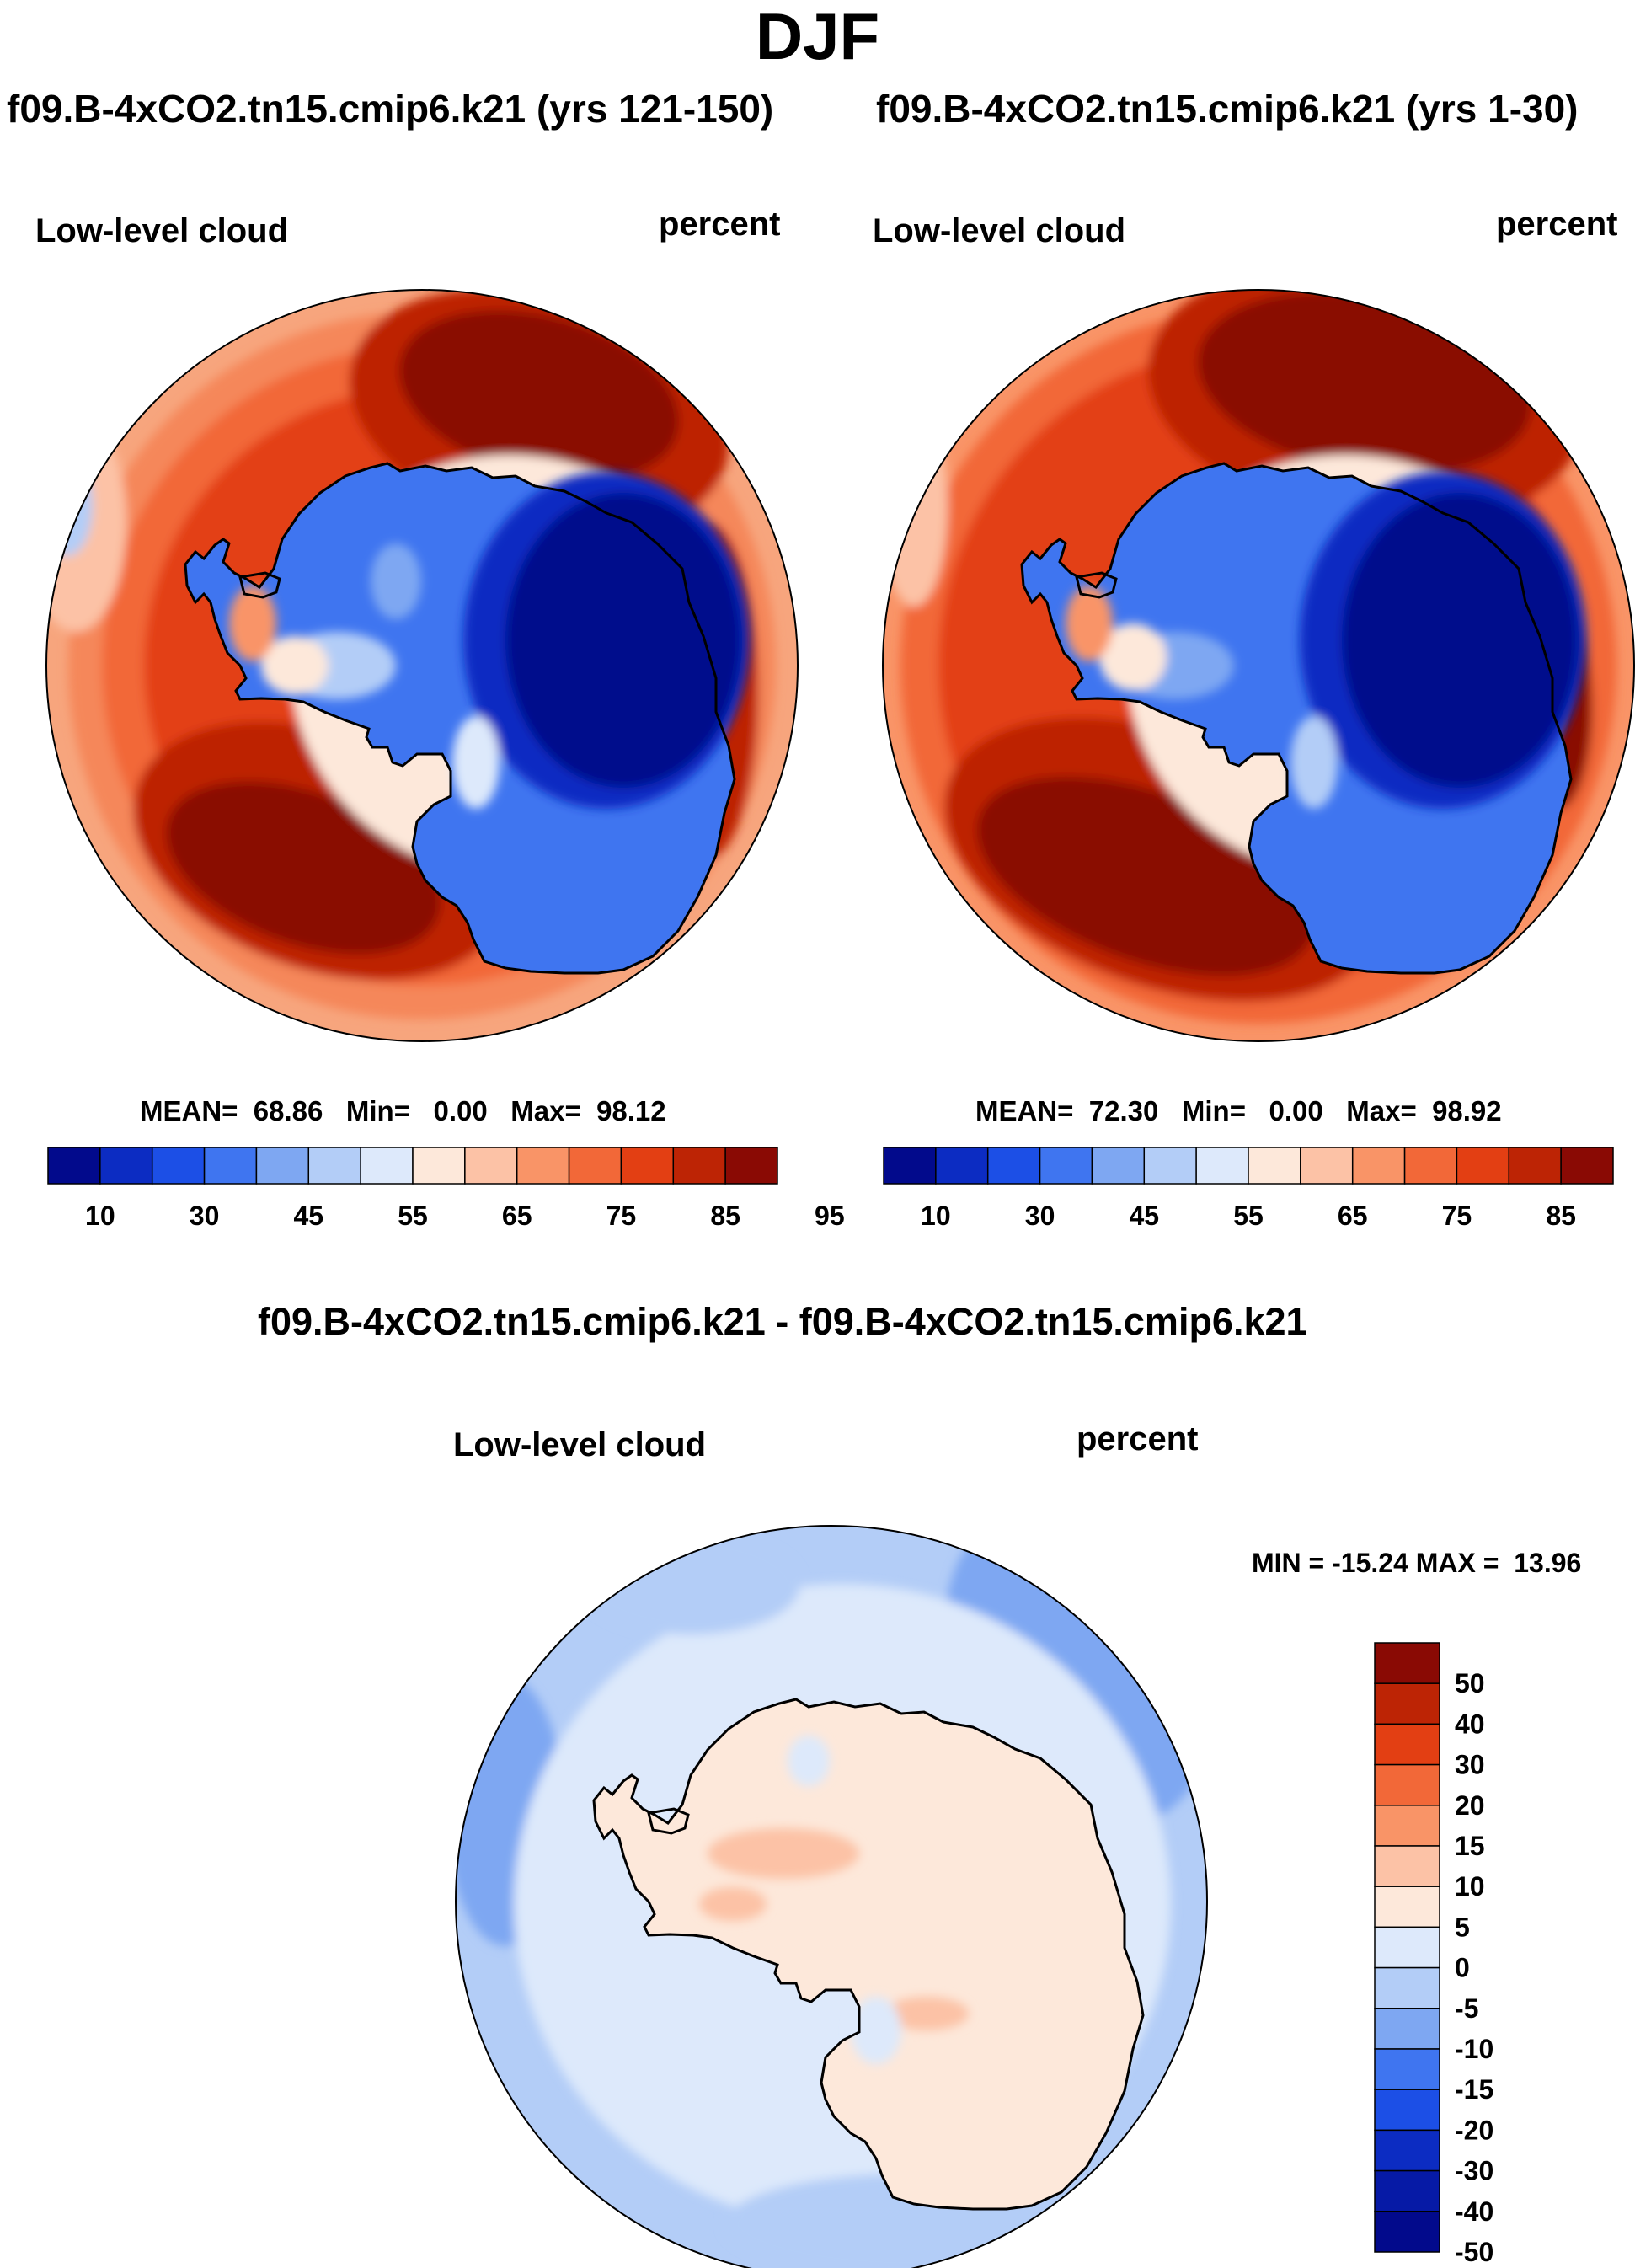 Image resolution: width=1635 pixels, height=2268 pixels. What do you see at coordinates (1457, 1563) in the screenshot?
I see `max-label: MAX =` at bounding box center [1457, 1563].